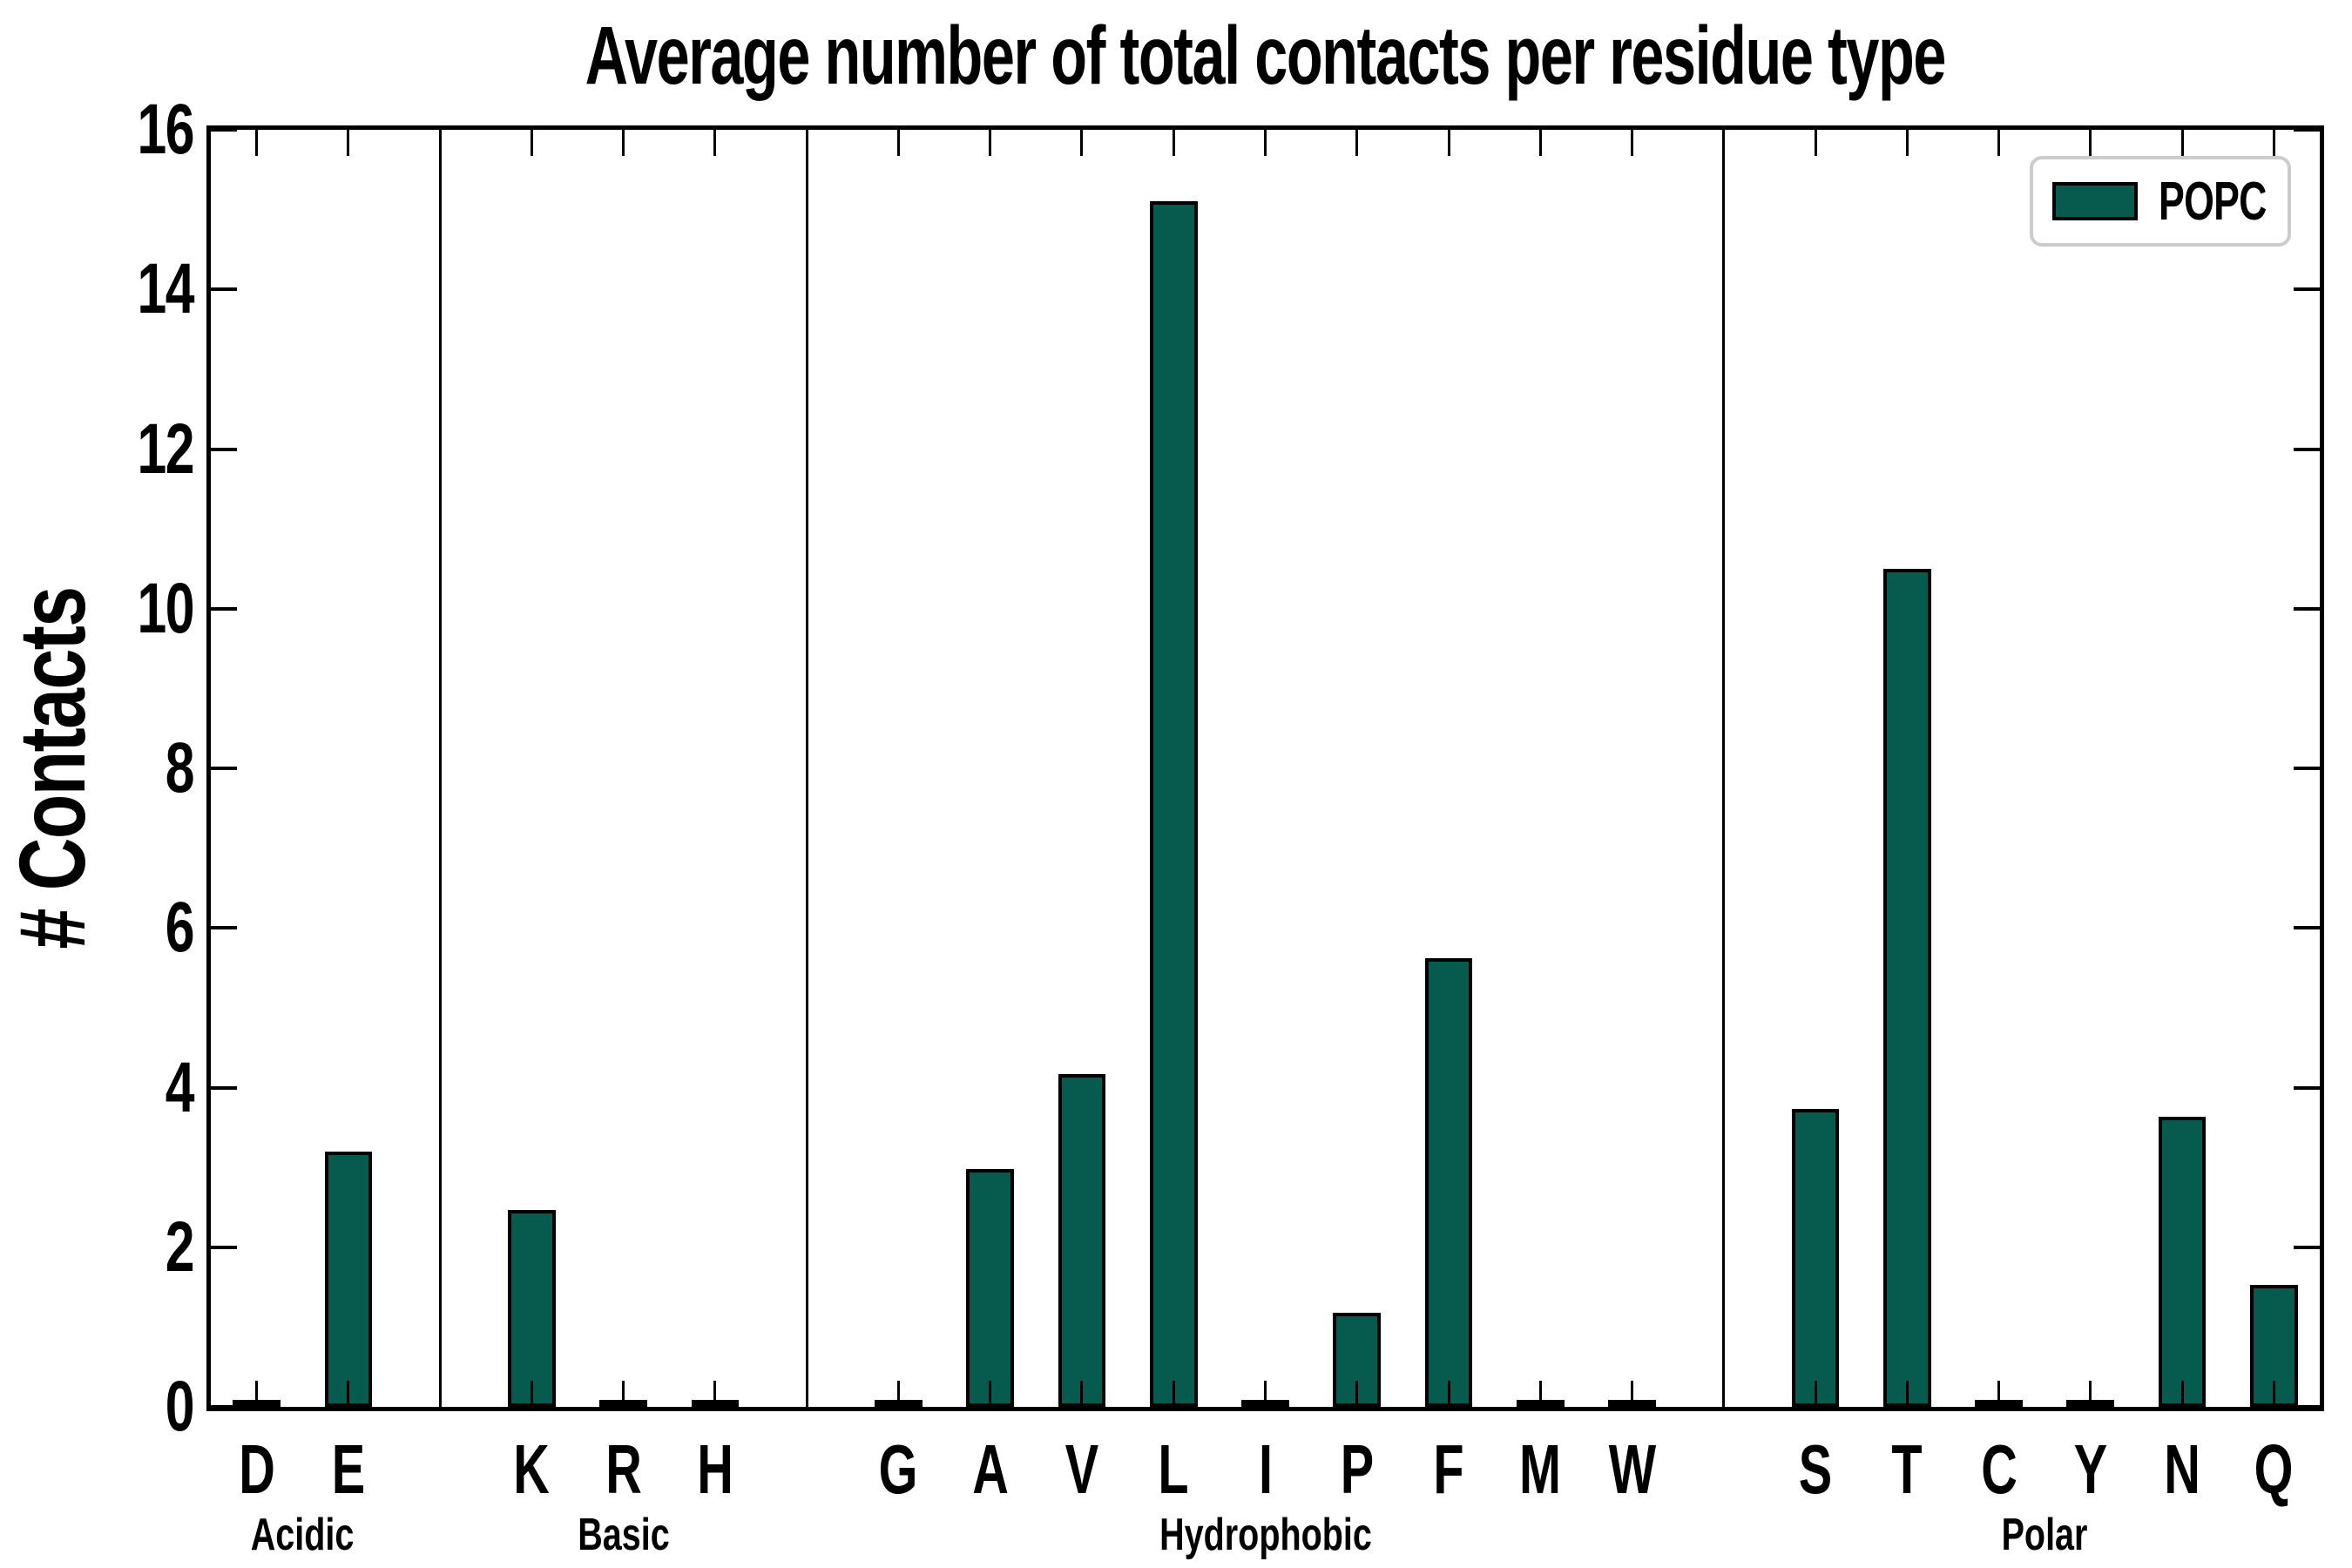  Describe the element at coordinates (348, 1394) in the screenshot. I see `x-tick-bottom-E` at that location.